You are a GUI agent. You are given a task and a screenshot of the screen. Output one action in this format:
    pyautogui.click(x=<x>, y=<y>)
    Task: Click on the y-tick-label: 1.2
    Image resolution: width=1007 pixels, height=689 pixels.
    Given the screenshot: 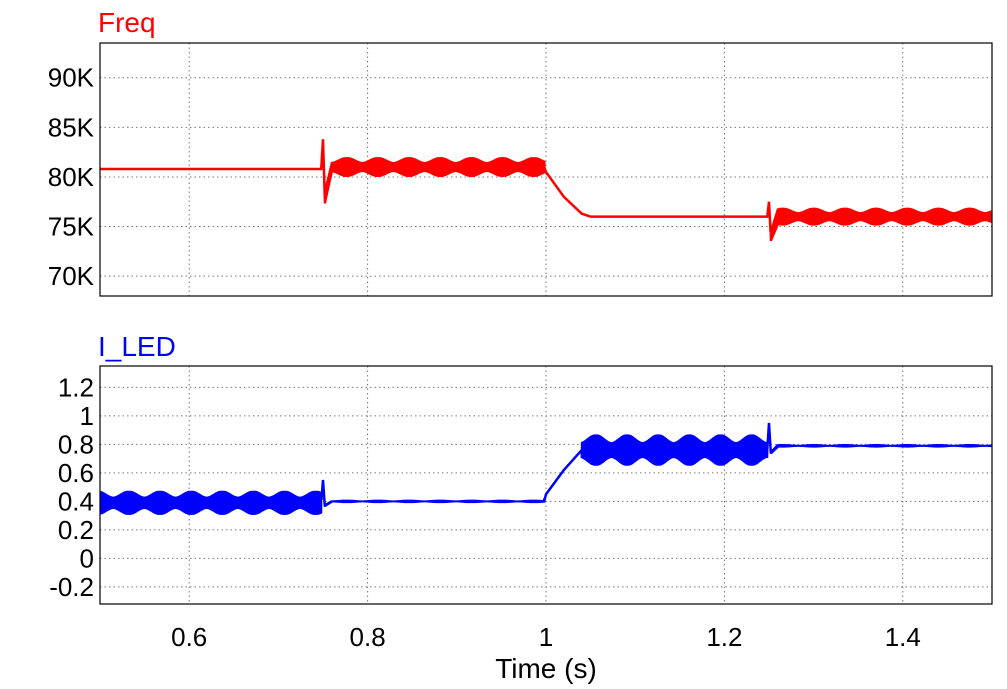 What is the action you would take?
    pyautogui.click(x=76, y=387)
    